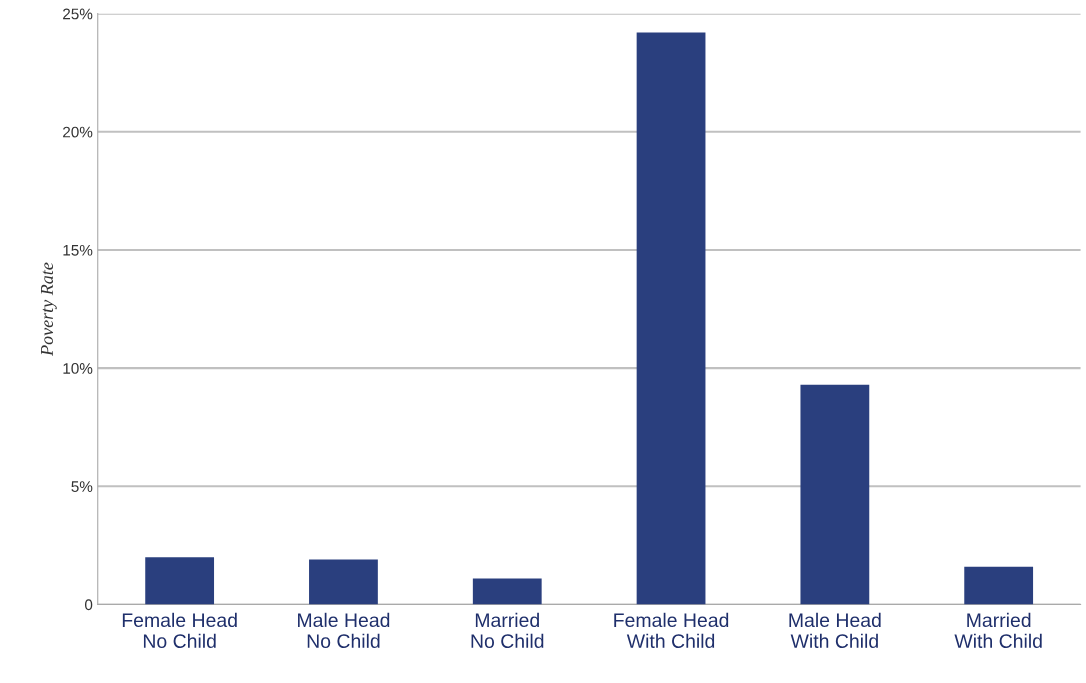  What do you see at coordinates (78, 14) in the screenshot?
I see `y-tick-label: 25%` at bounding box center [78, 14].